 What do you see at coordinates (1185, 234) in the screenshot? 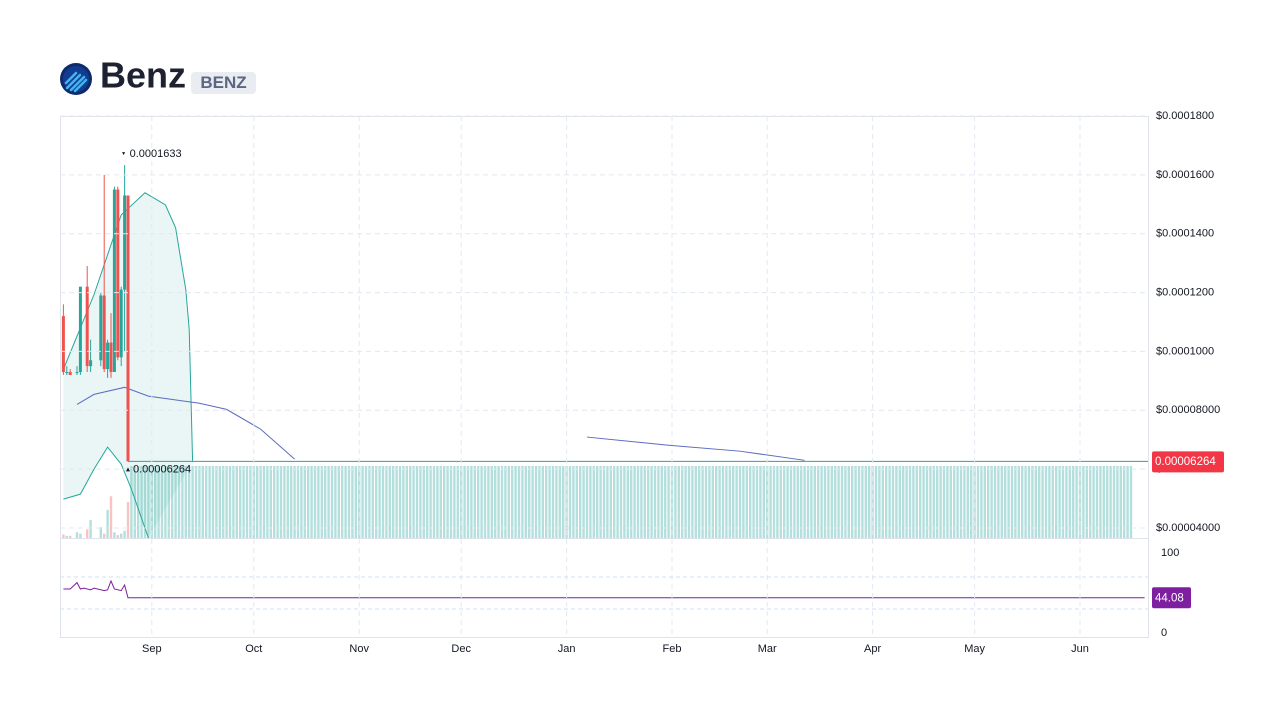
I see `y-tick-label: $0.0001400` at bounding box center [1185, 234].